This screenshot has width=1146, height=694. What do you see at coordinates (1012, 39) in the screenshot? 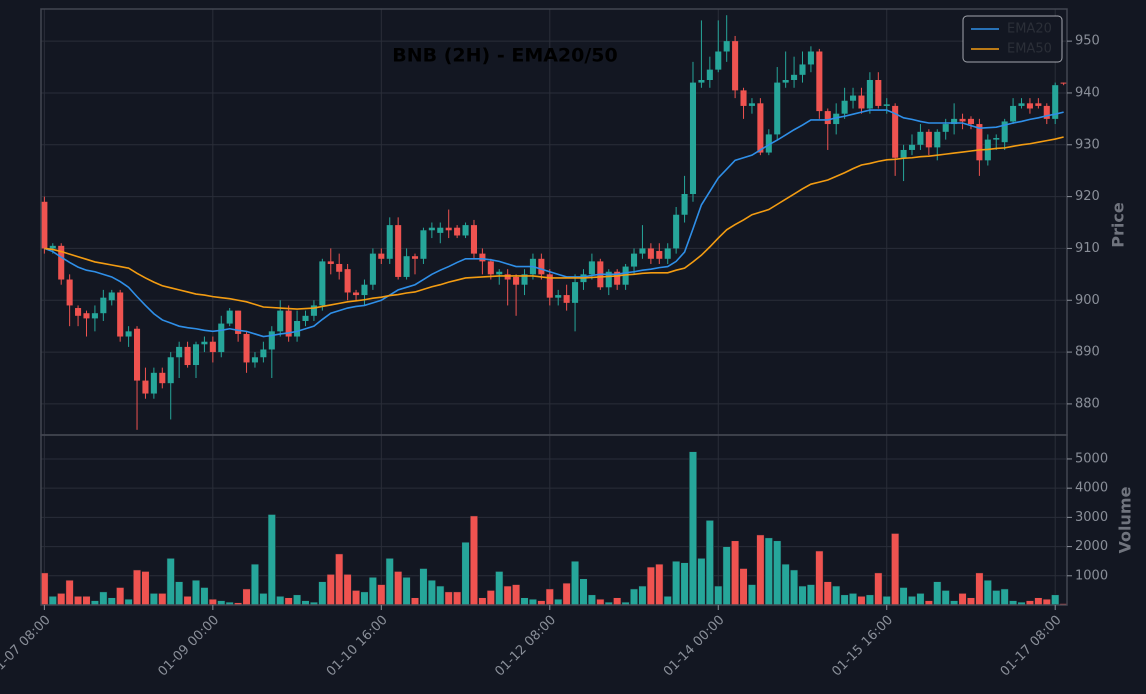
I see `legend-box` at bounding box center [1012, 39].